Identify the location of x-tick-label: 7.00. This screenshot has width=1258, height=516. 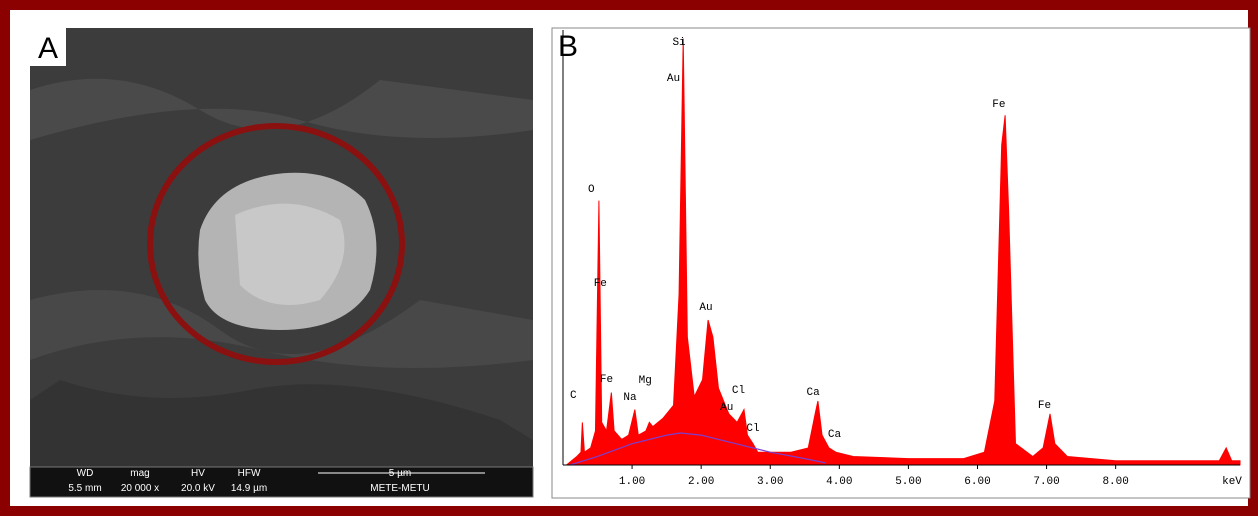
(1046, 482).